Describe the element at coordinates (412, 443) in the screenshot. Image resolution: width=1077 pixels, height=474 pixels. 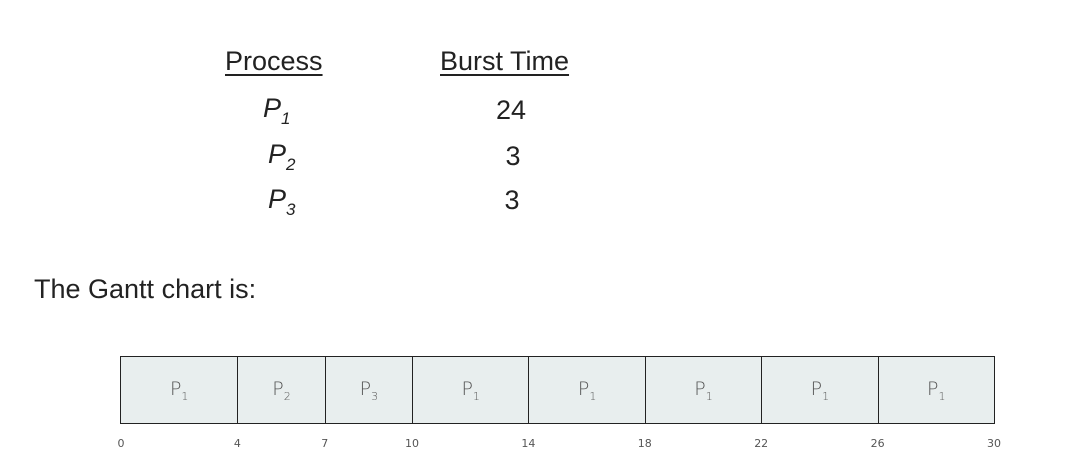
I see `gantt-tick-label: 10` at that location.